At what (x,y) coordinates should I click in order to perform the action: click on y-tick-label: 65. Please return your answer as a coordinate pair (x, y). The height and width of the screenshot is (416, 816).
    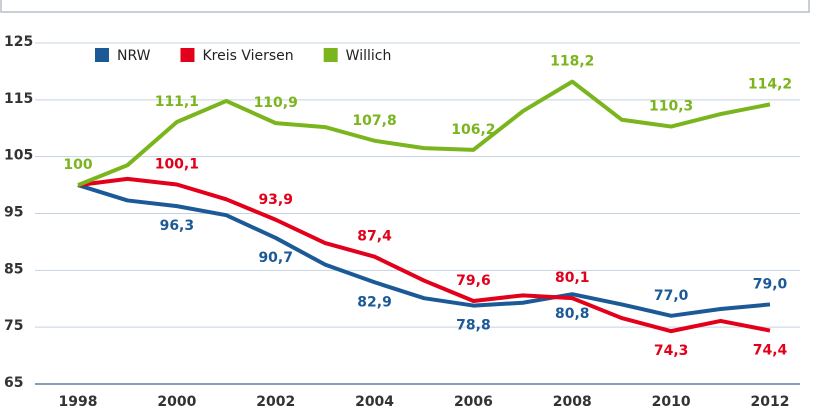
    Looking at the image, I should click on (13, 383).